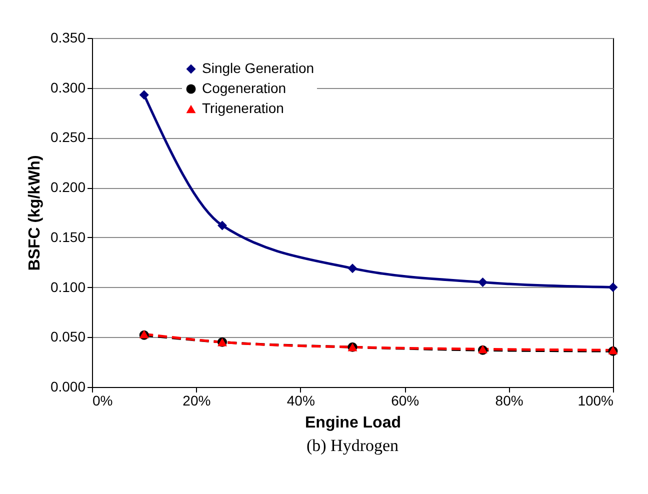 The image size is (648, 494). Describe the element at coordinates (509, 400) in the screenshot. I see `x-tick-label: 80%` at that location.